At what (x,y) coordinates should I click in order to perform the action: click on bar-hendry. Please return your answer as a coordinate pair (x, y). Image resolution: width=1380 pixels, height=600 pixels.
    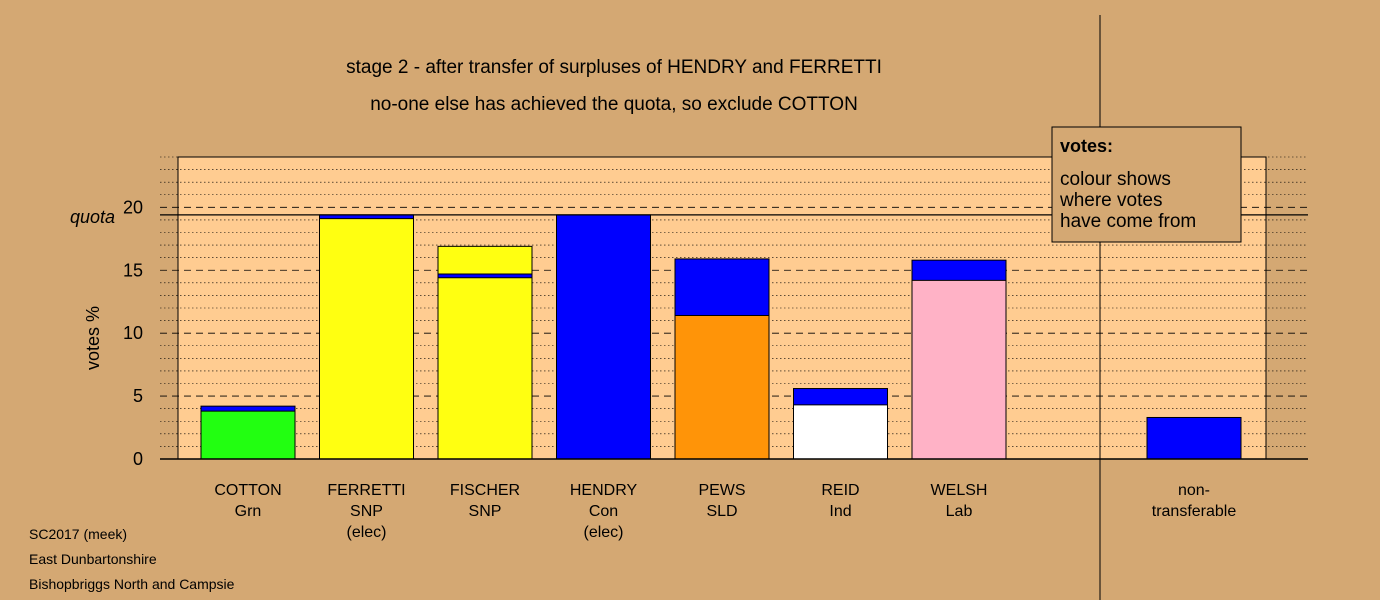
    Looking at the image, I should click on (603, 337).